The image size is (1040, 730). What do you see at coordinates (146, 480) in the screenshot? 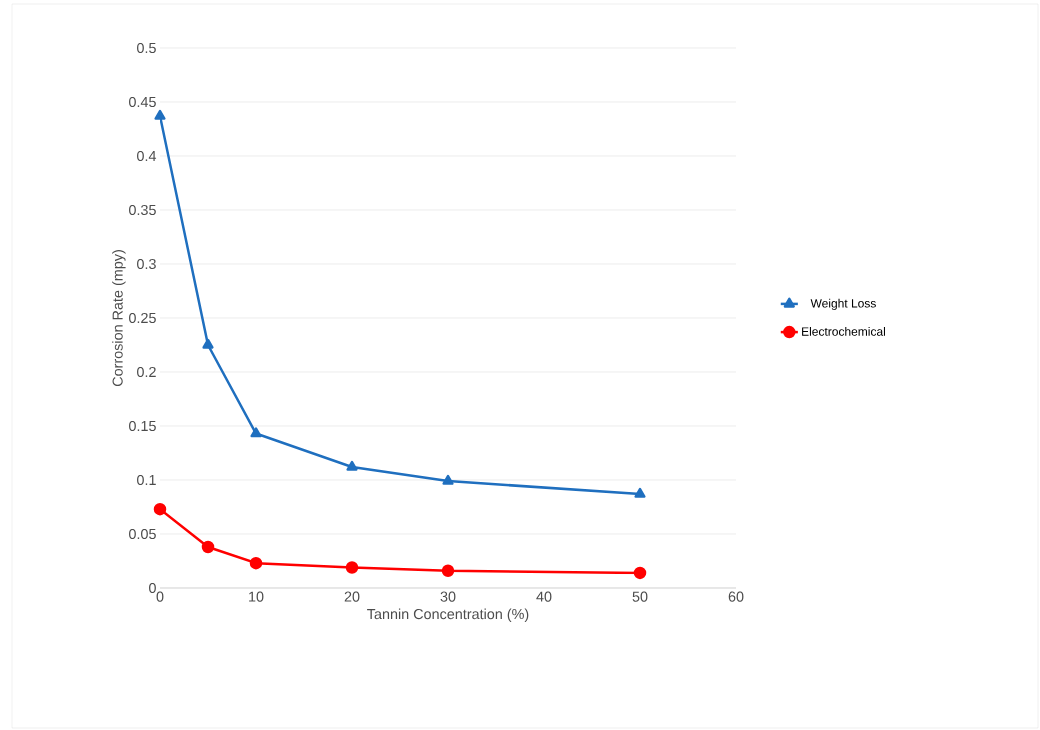
I see `y-tick-label: 0.1` at bounding box center [146, 480].